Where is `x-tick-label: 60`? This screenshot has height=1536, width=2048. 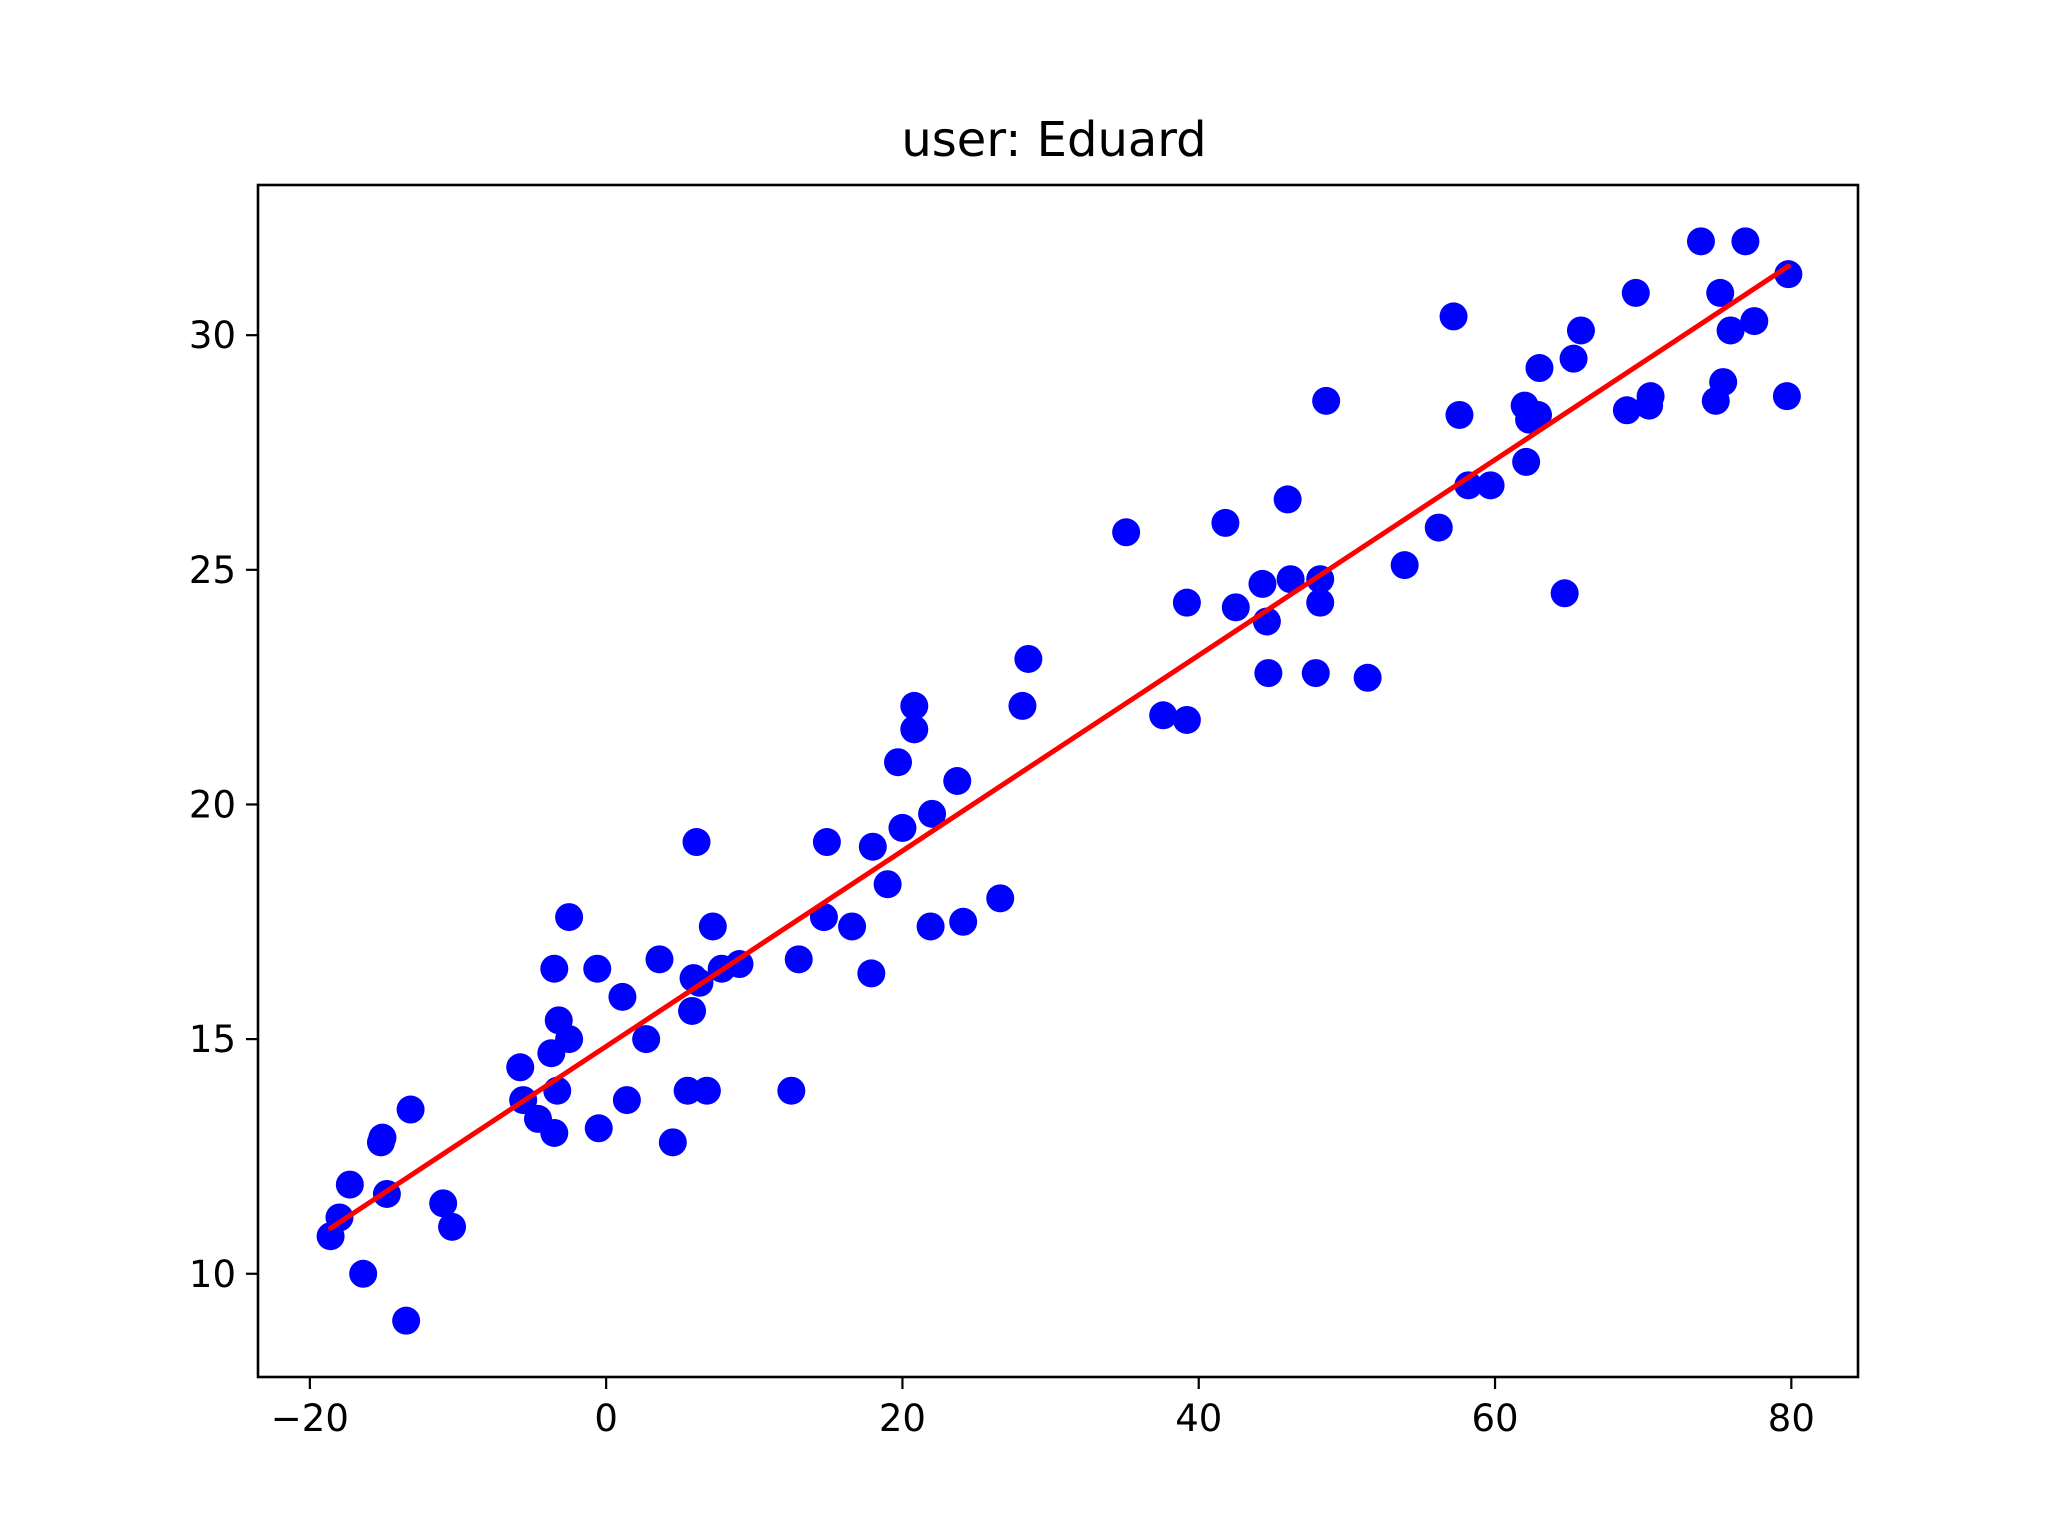 x-tick-label: 60 is located at coordinates (1494, 1418).